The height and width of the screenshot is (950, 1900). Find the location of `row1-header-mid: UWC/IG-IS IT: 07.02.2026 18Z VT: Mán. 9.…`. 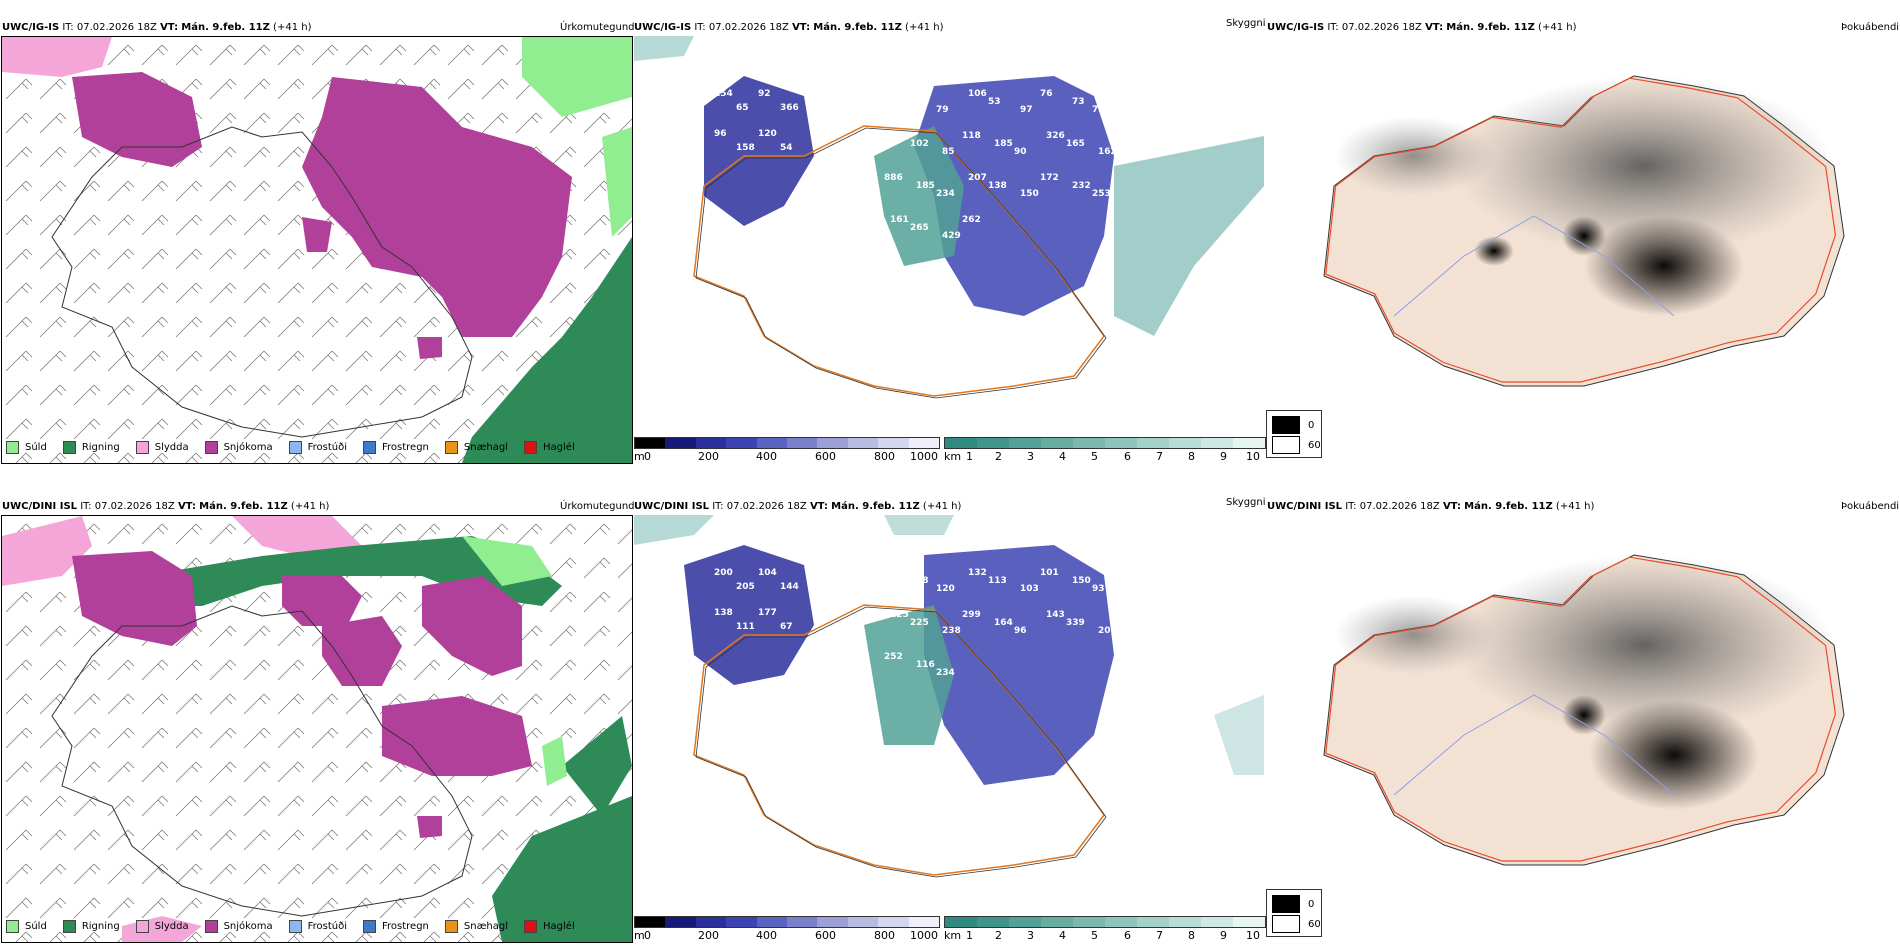

row1-header-mid: UWC/IG-IS IT: 07.02.2026 18Z VT: Mán. 9.… is located at coordinates (788, 28).